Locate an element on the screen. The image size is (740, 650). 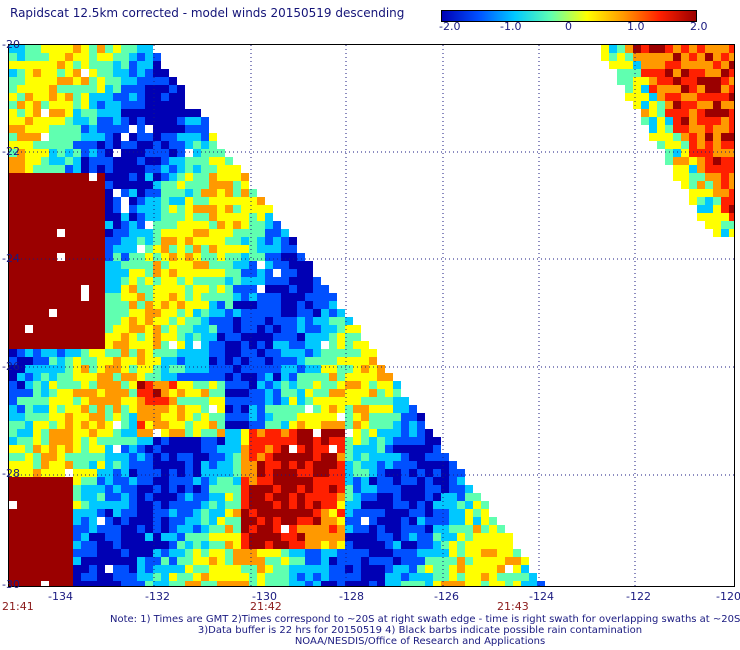
colorbar-tick: 1.0 is located at coordinates (636, 26).